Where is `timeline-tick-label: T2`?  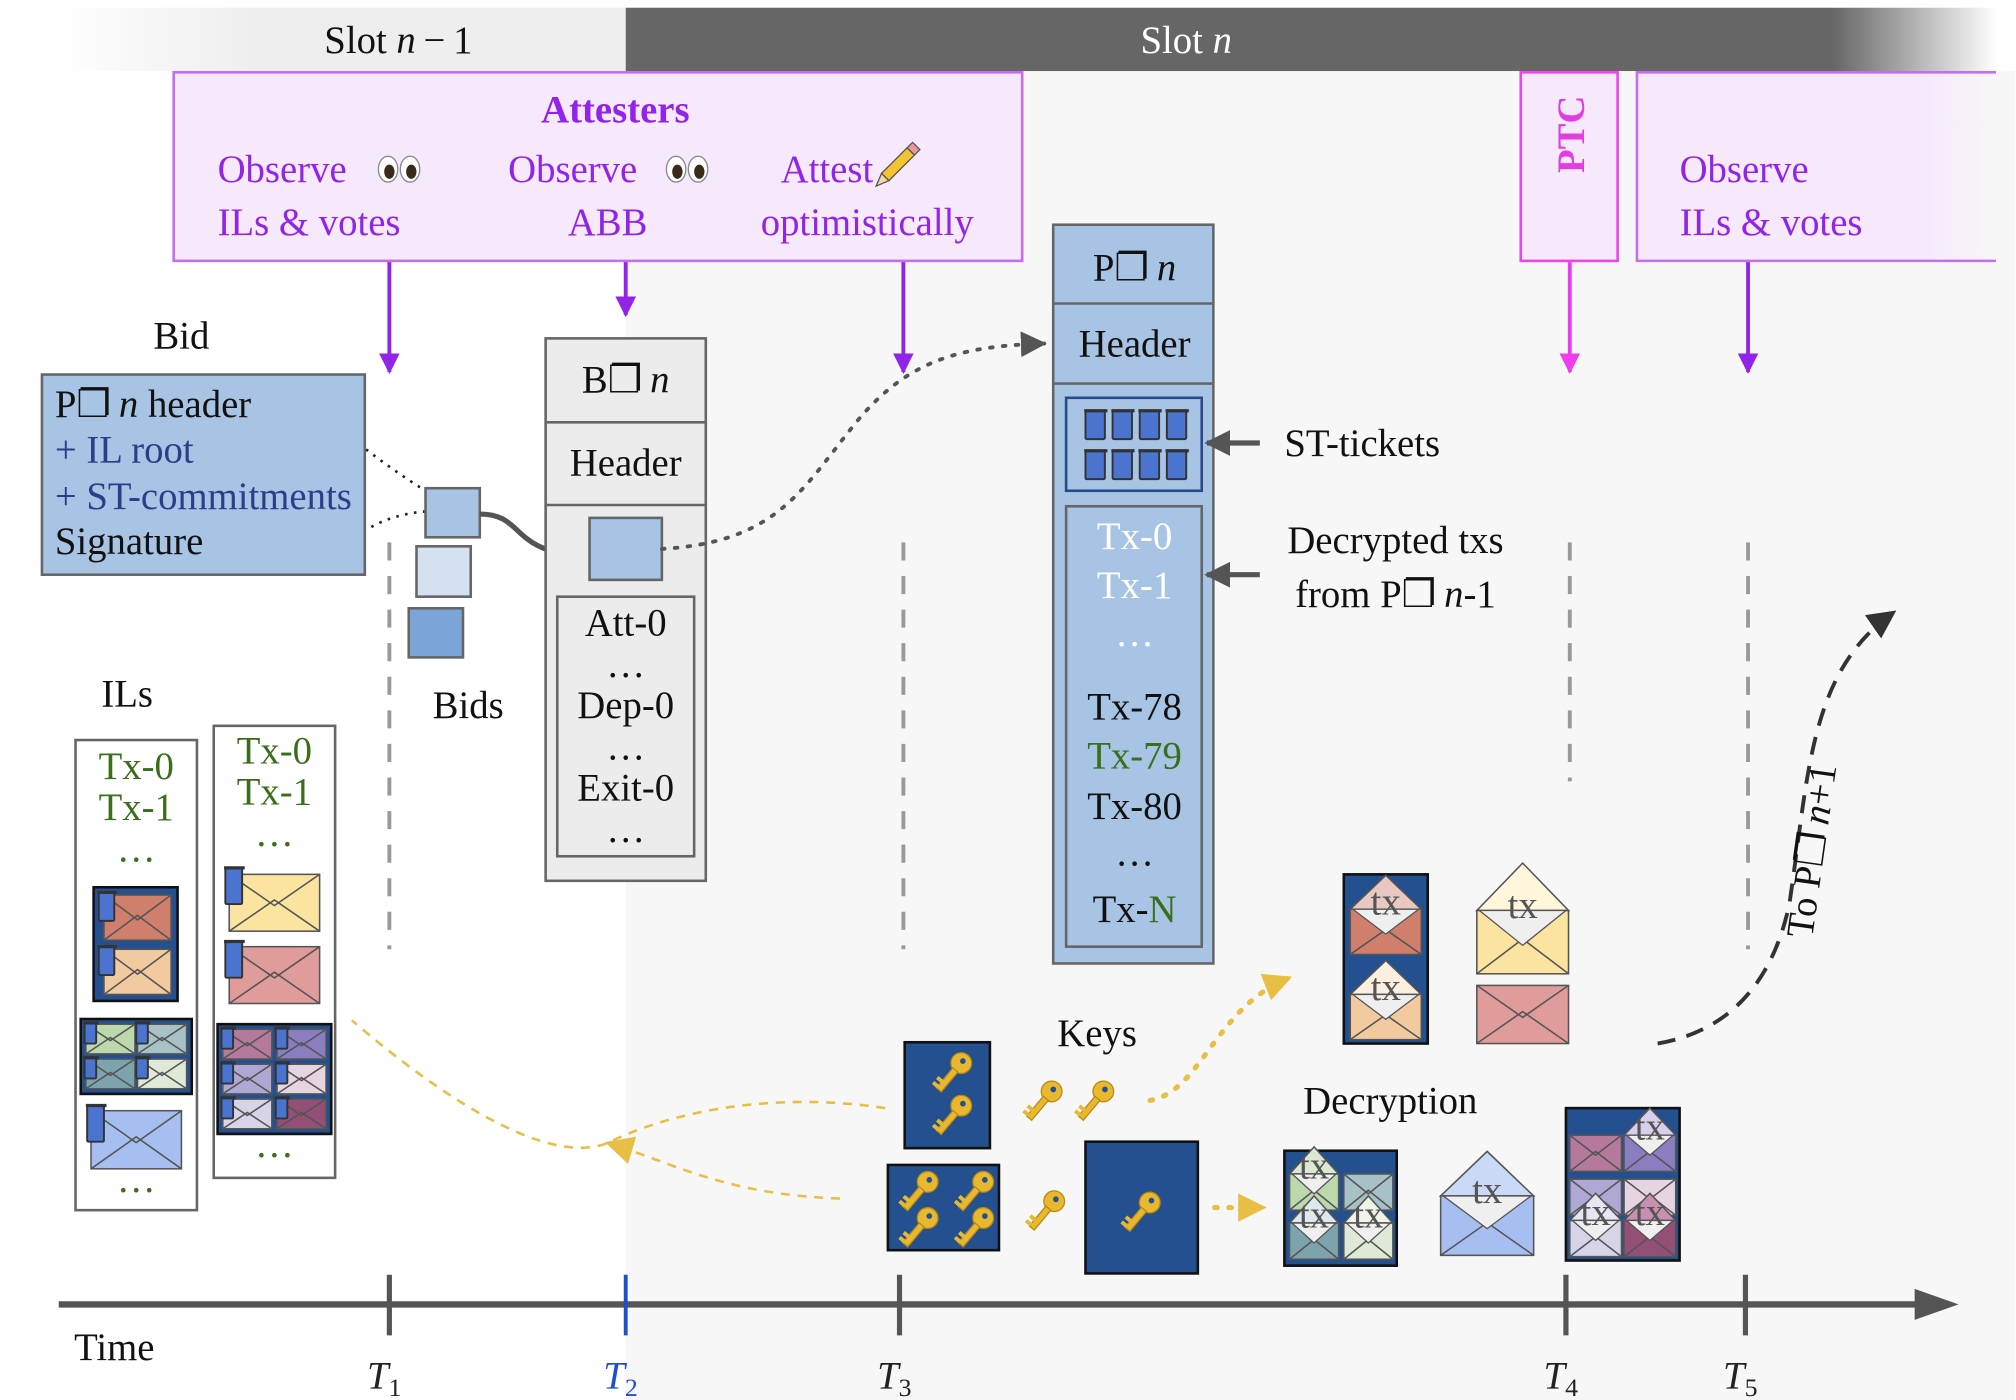 timeline-tick-label: T2 is located at coordinates (620, 1377).